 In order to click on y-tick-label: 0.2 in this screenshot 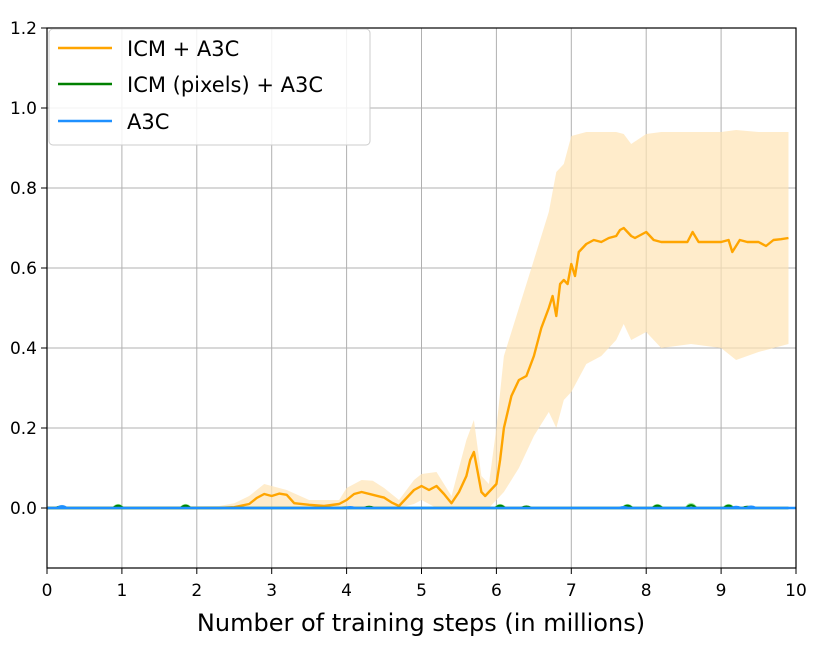, I will do `click(23, 429)`.